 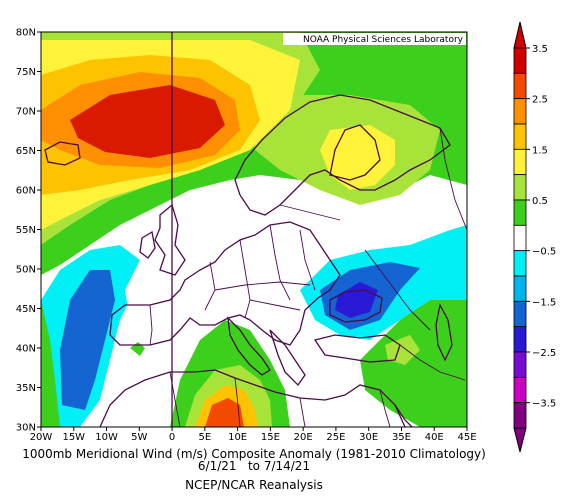 I want to click on lat-tick-label: 55N, so click(x=26, y=230).